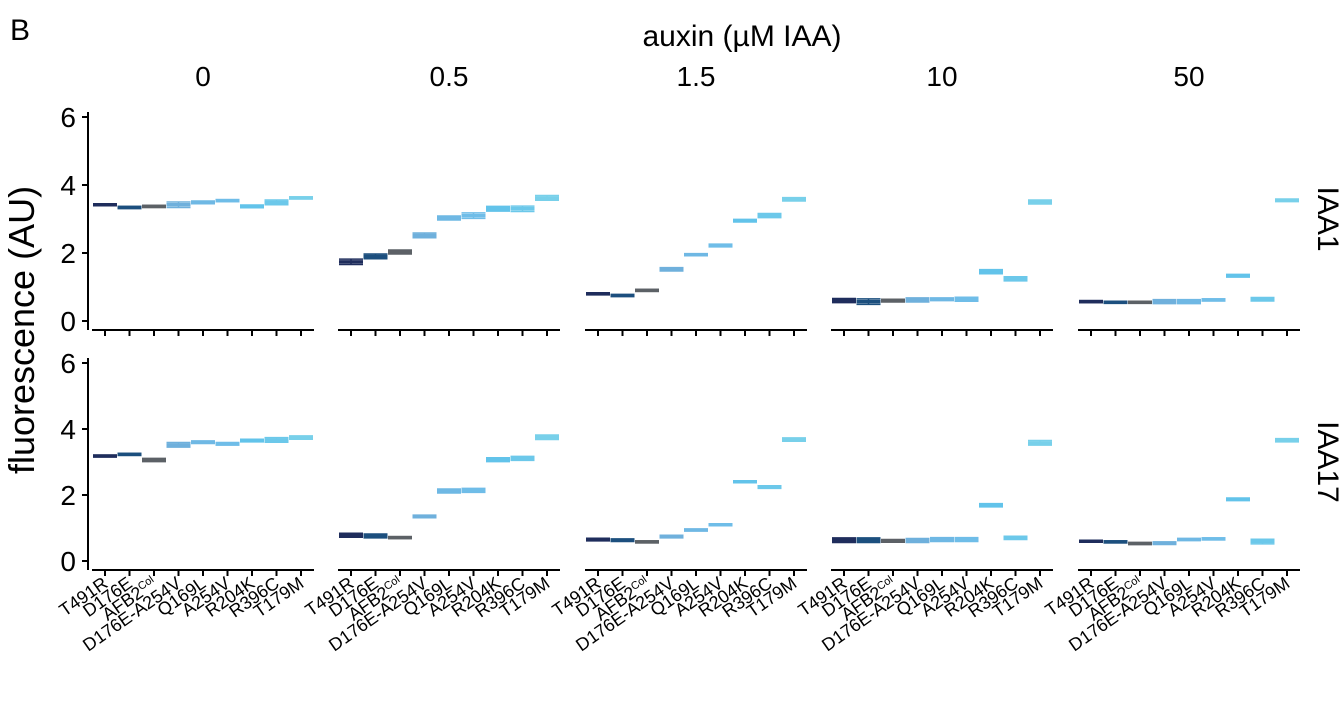  I want to click on point-iaa1-1-5-r204k, so click(745, 220).